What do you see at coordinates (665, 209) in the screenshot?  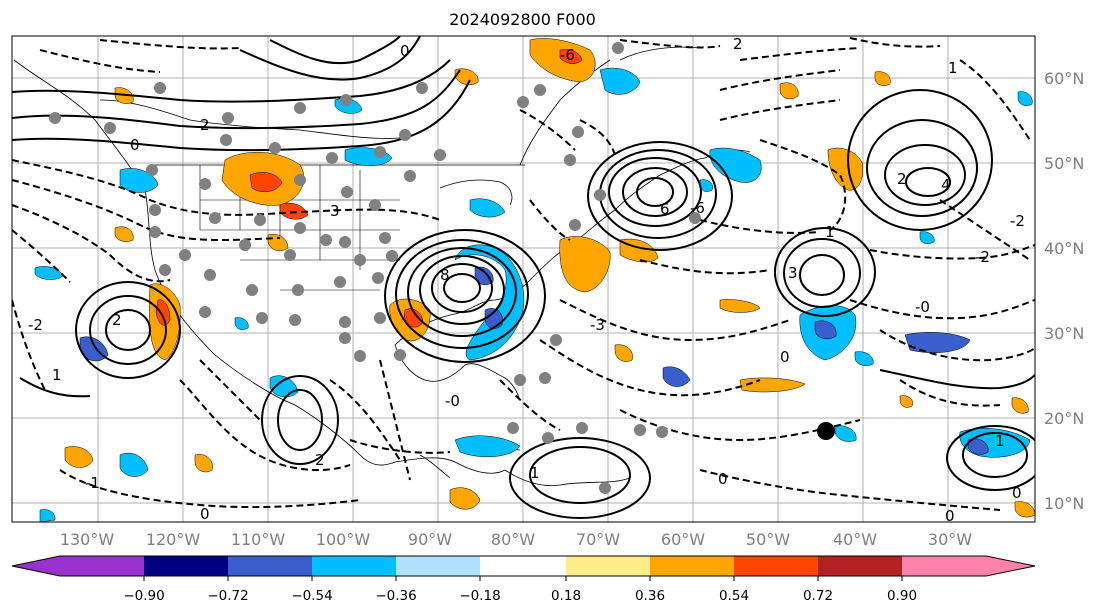 I see `contour-label: 6` at bounding box center [665, 209].